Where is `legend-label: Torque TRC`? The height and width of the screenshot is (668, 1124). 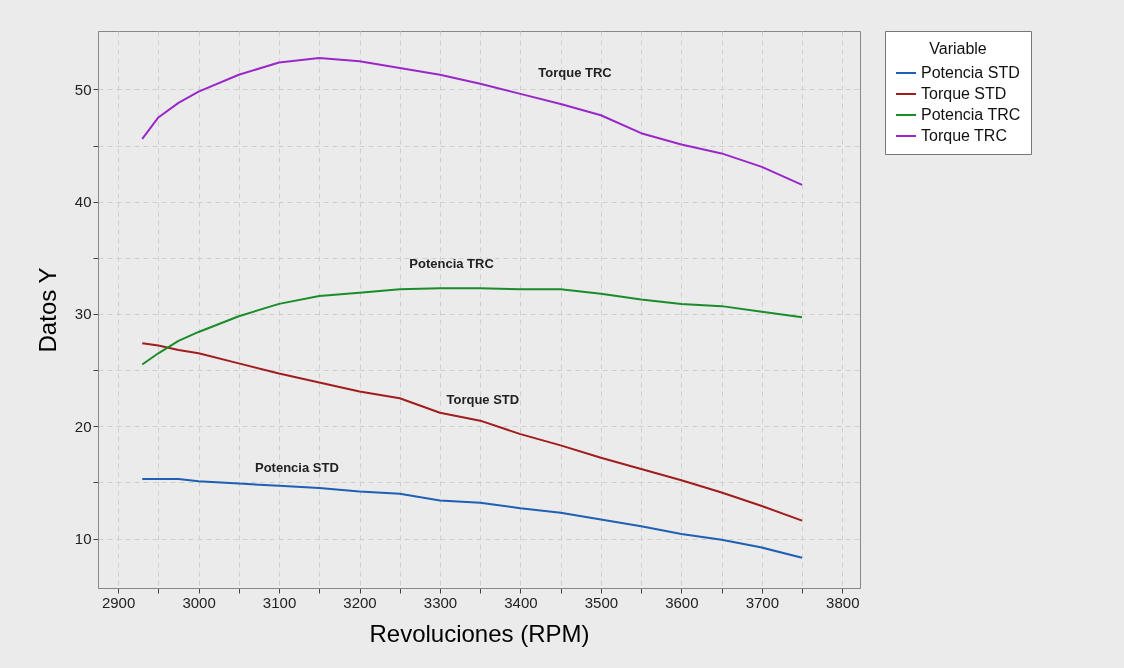
legend-label: Torque TRC is located at coordinates (964, 135).